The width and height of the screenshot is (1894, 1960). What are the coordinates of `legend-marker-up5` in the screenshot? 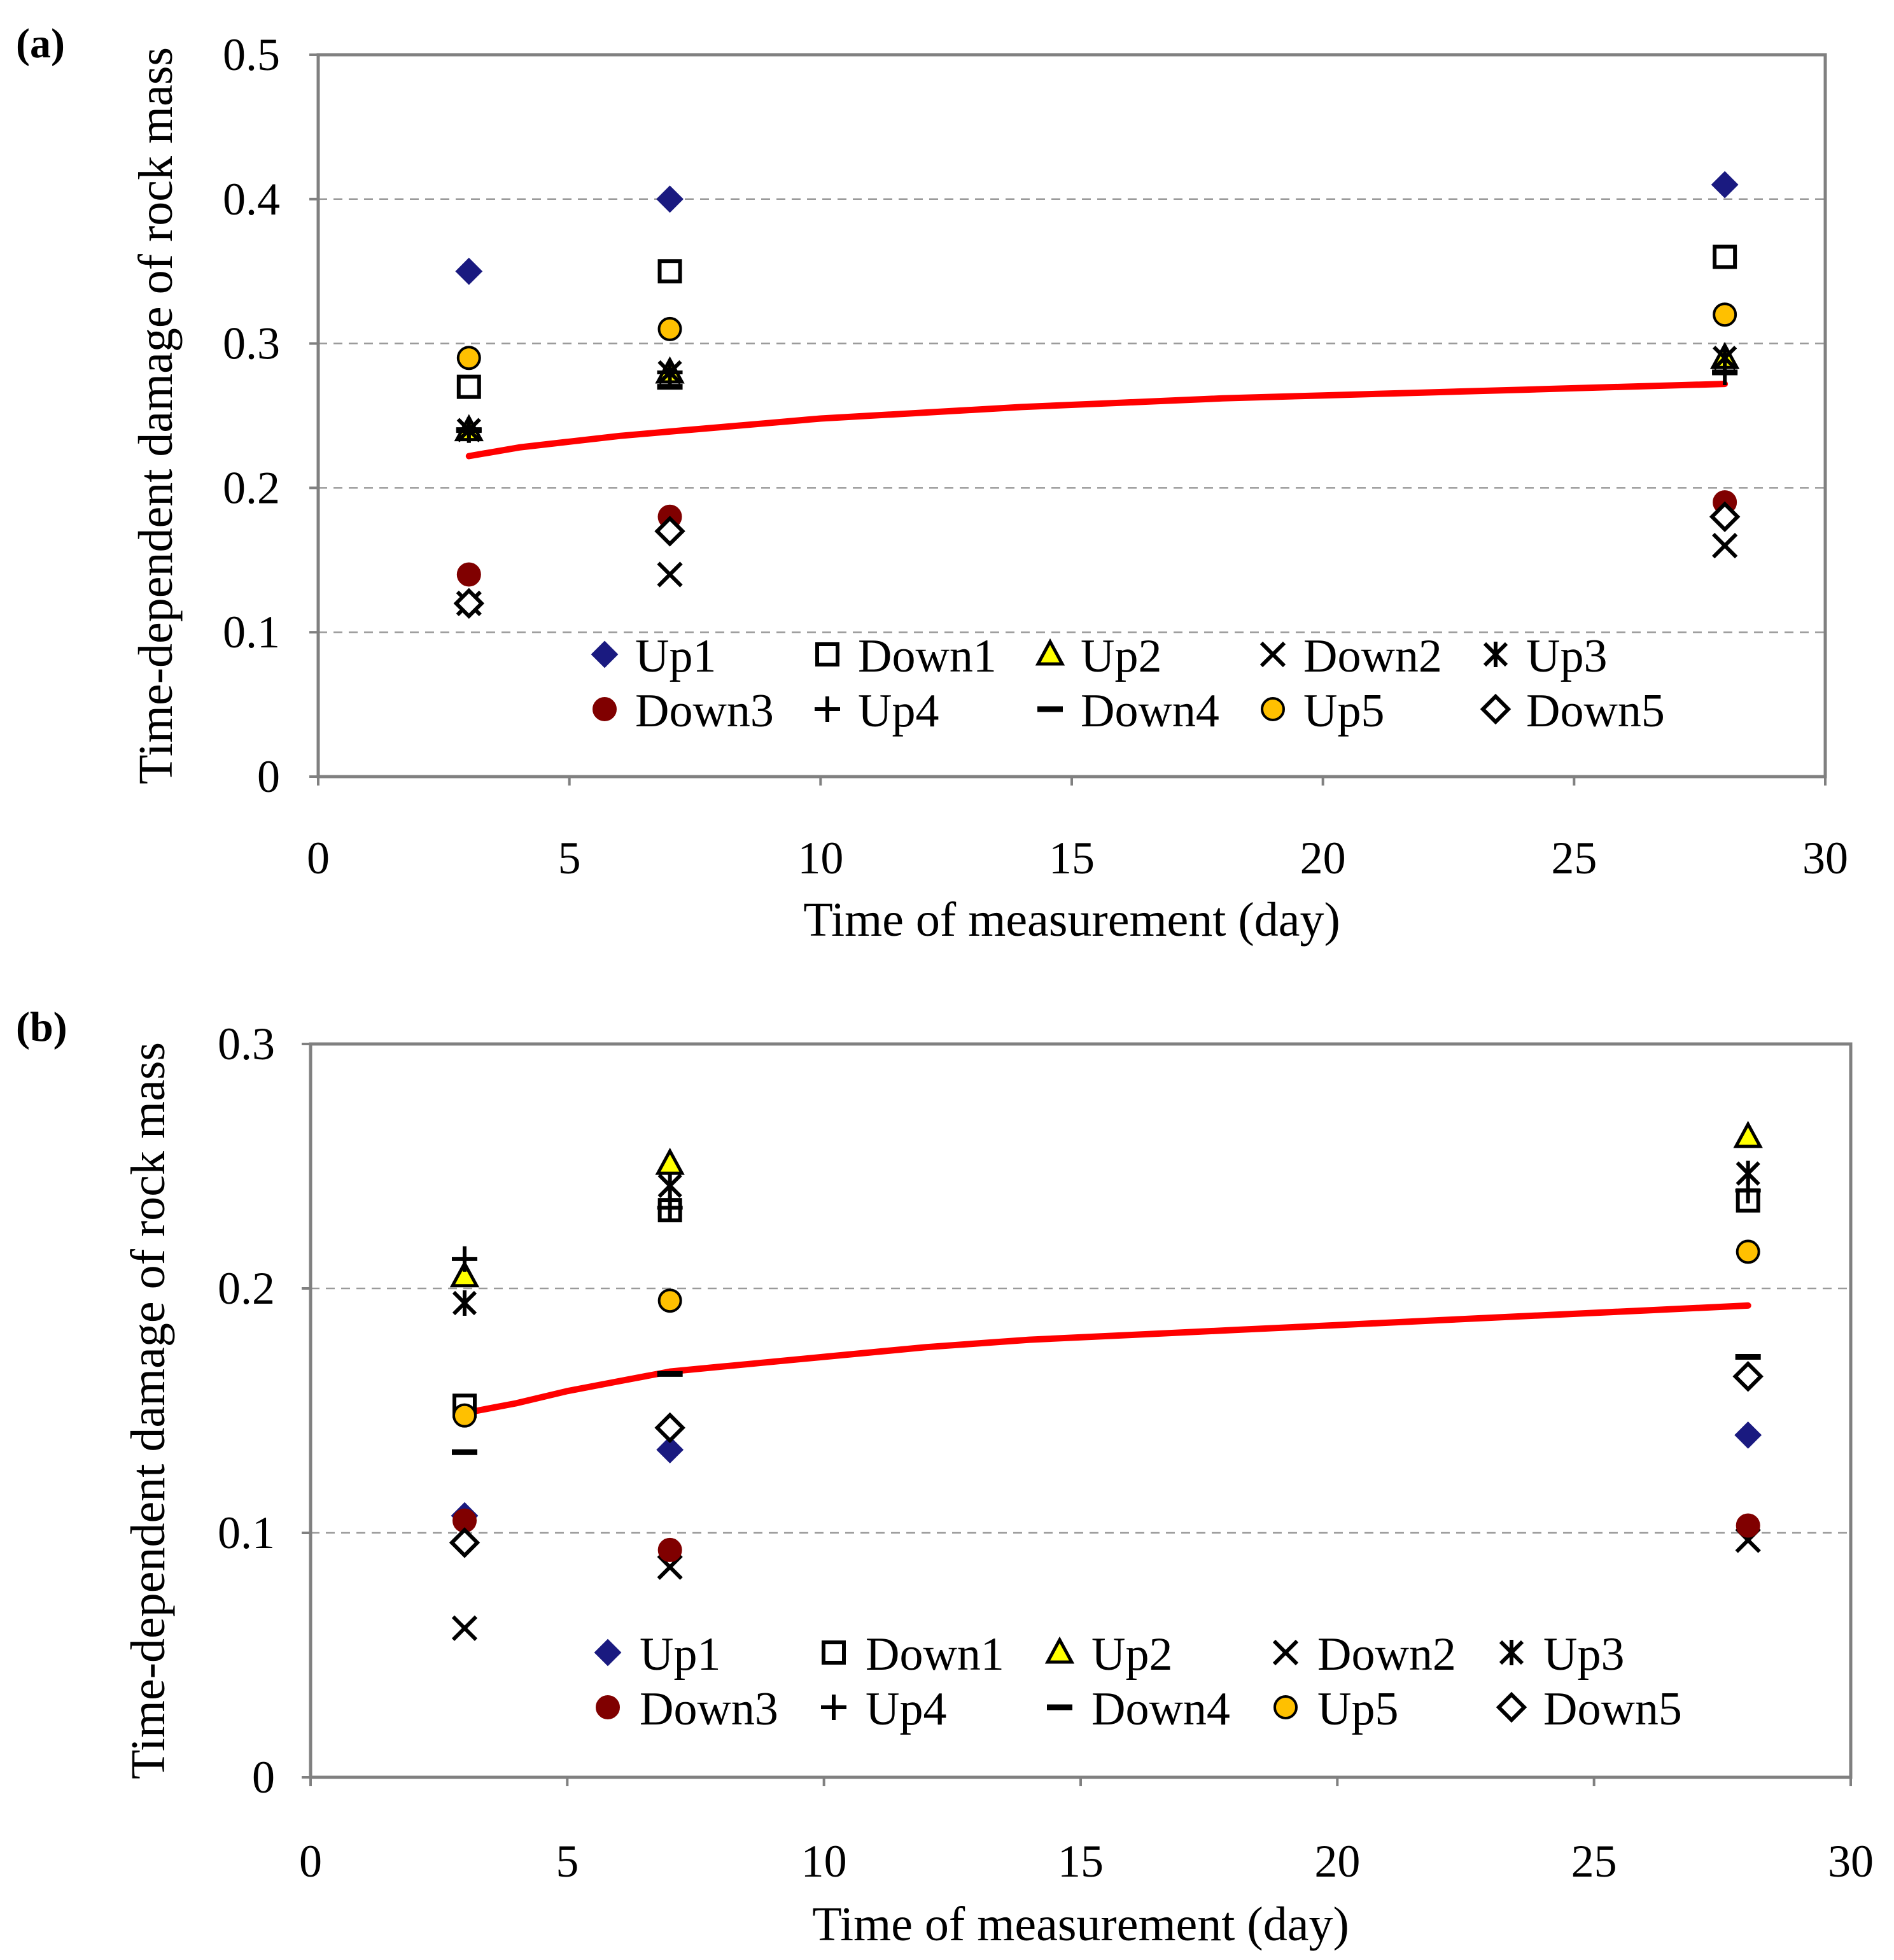 It's located at (1285, 1707).